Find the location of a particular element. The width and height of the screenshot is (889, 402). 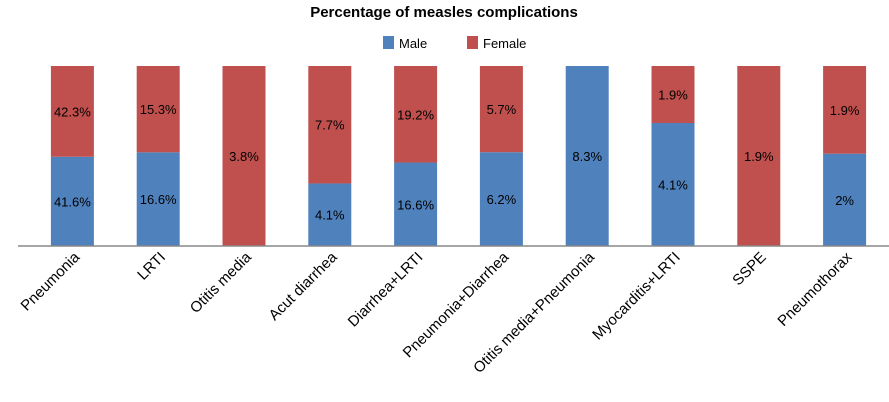

x-tick-label: Otitis media is located at coordinates (221, 282).